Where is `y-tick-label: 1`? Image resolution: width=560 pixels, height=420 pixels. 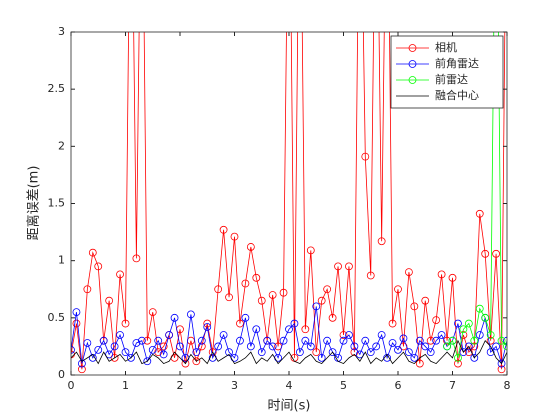 y-tick-label: 1 is located at coordinates (61, 260).